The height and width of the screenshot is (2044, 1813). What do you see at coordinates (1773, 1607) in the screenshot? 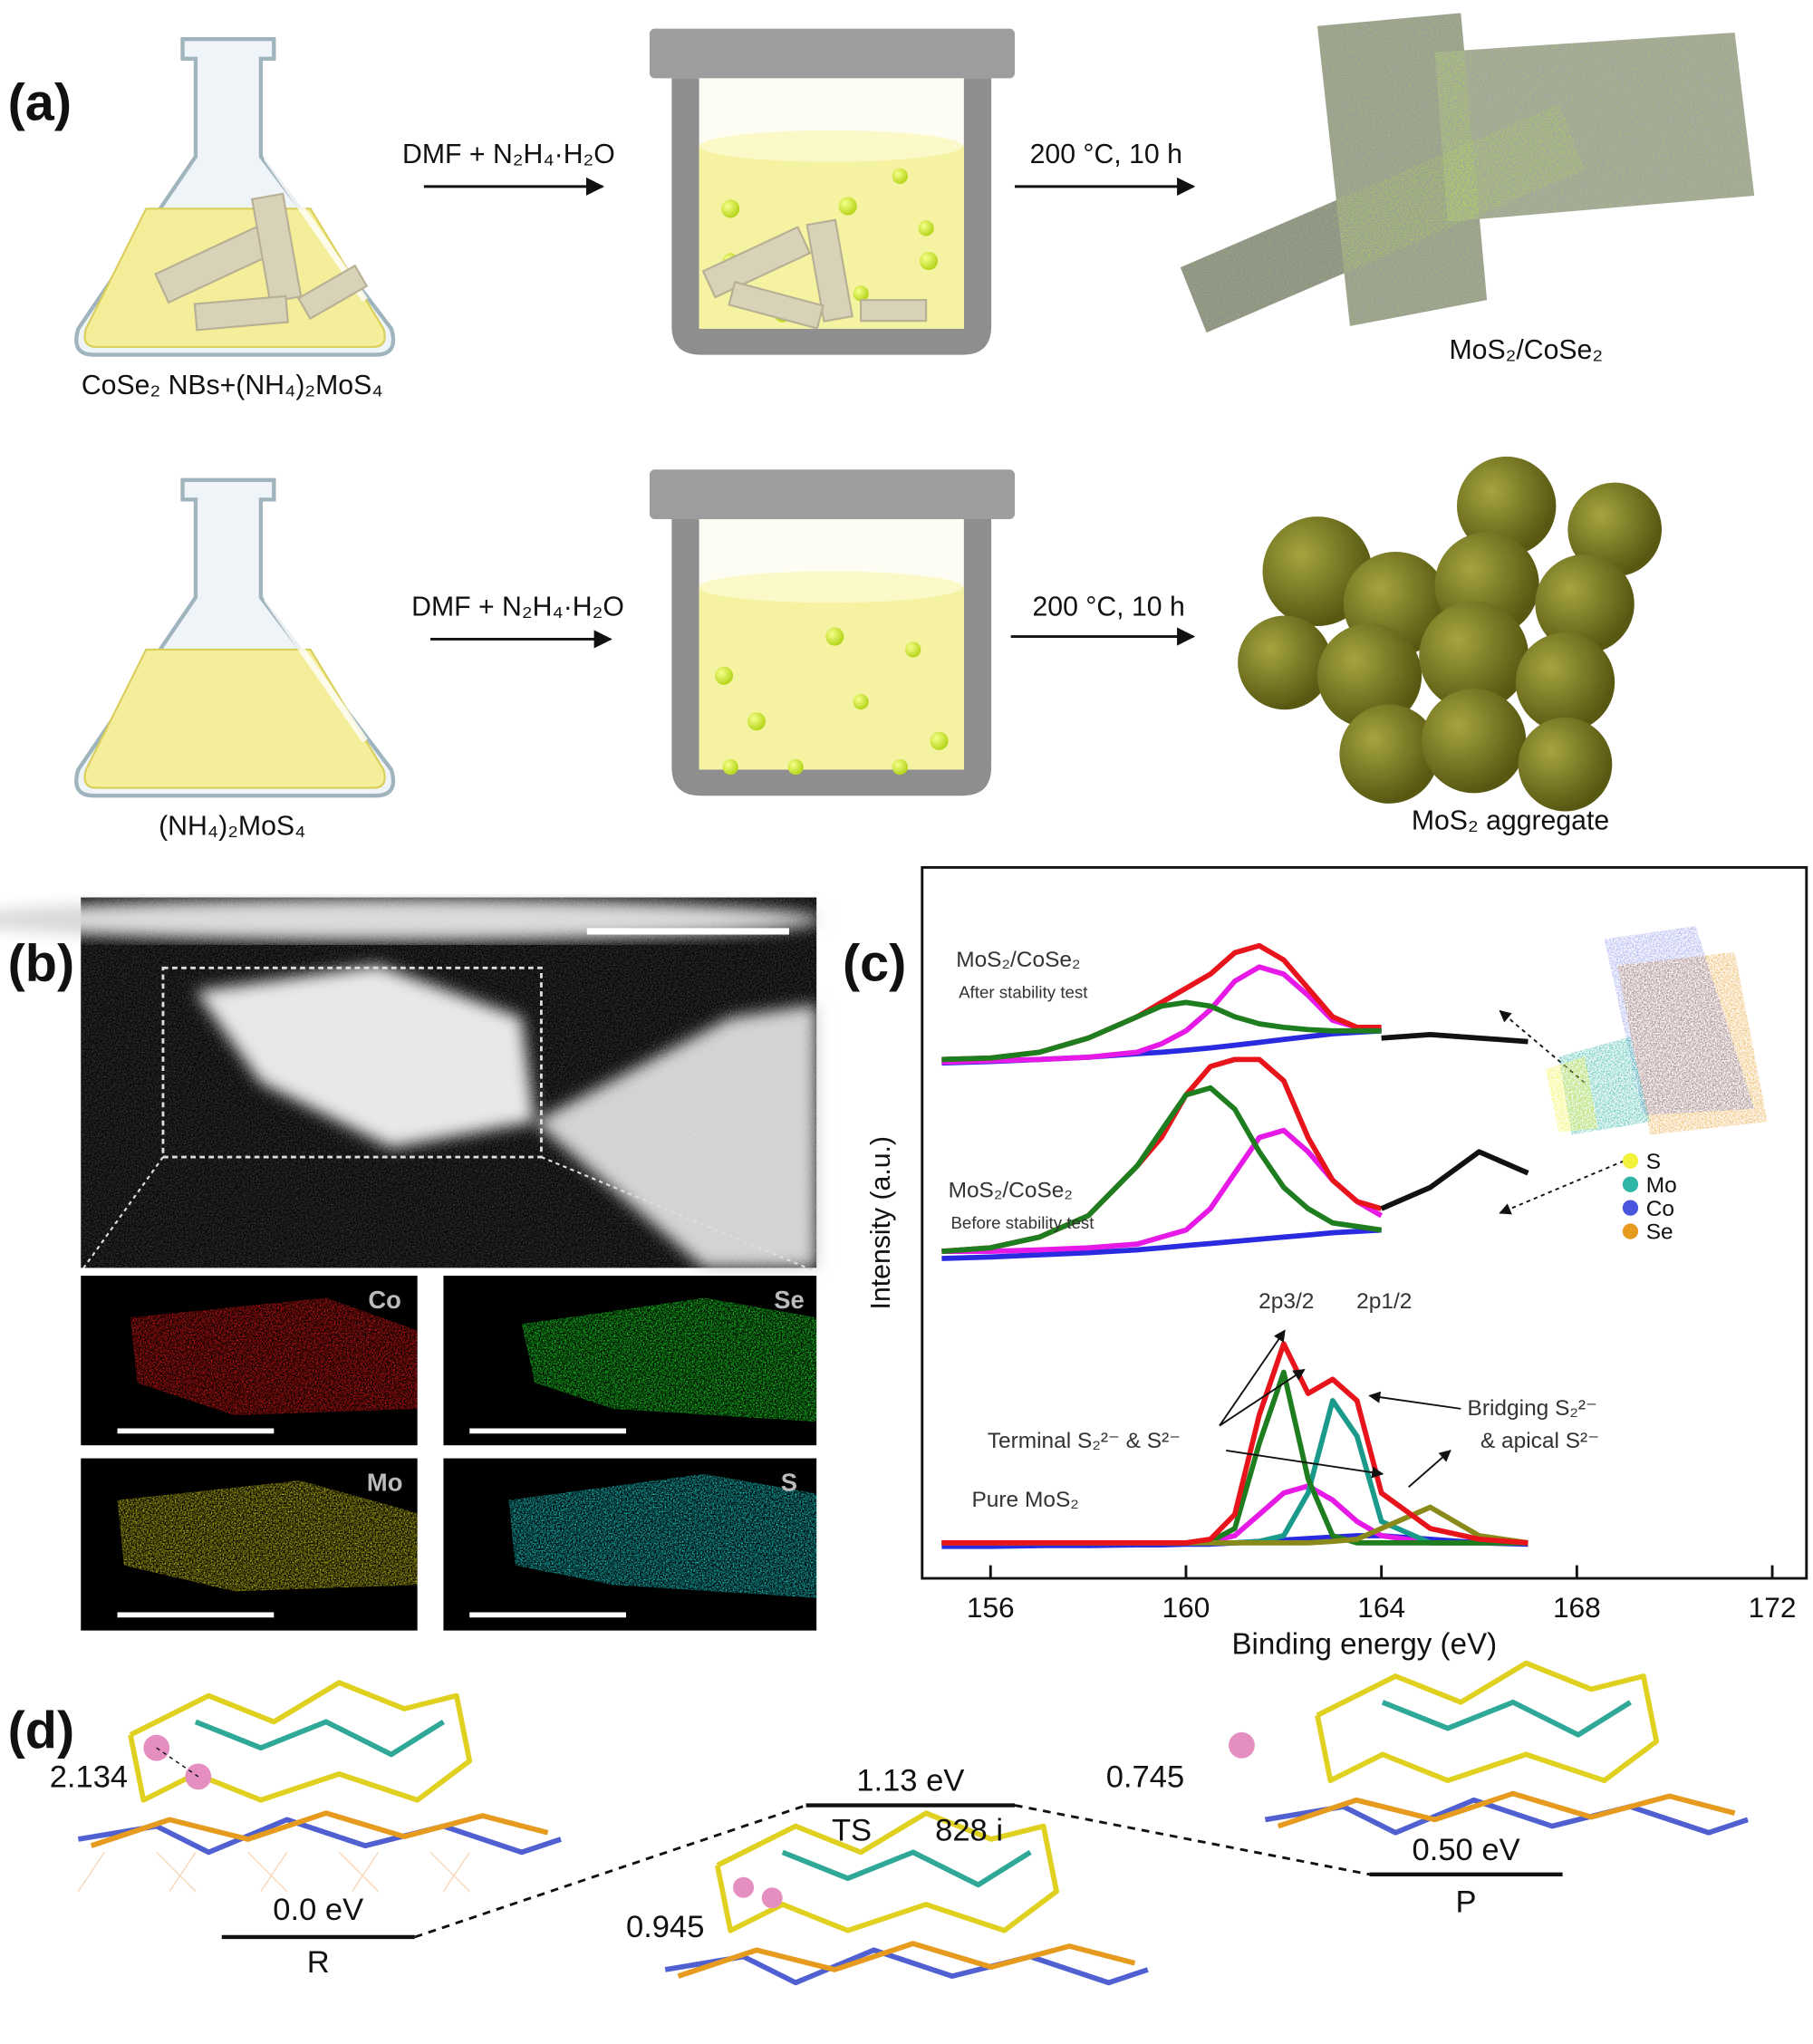
I see `x-tick-label: 172` at bounding box center [1773, 1607].